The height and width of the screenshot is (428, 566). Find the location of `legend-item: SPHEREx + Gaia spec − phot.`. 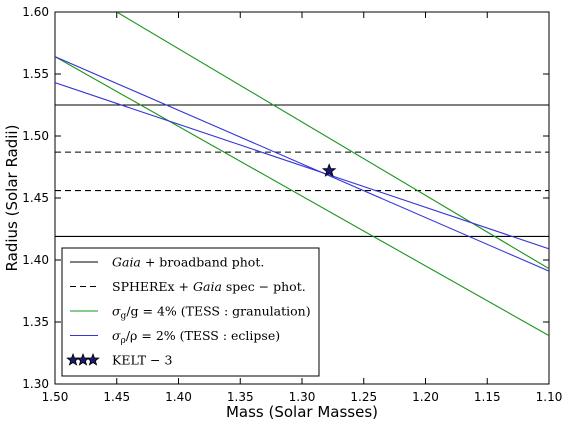

legend-item: SPHEREx + Gaia spec − phot. is located at coordinates (188, 286).